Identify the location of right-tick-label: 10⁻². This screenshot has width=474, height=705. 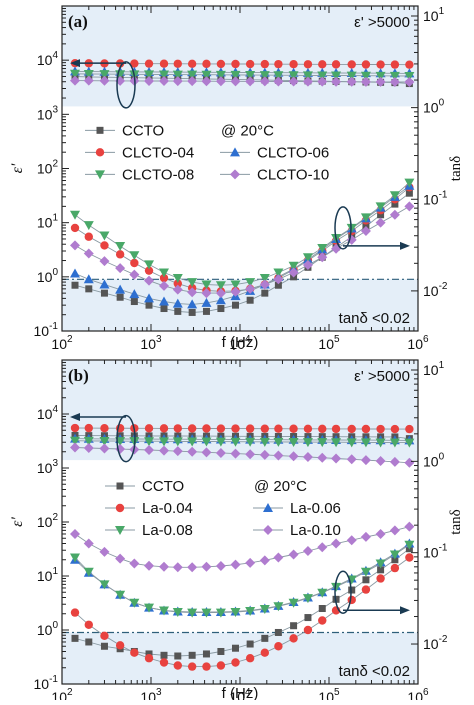
(435, 290).